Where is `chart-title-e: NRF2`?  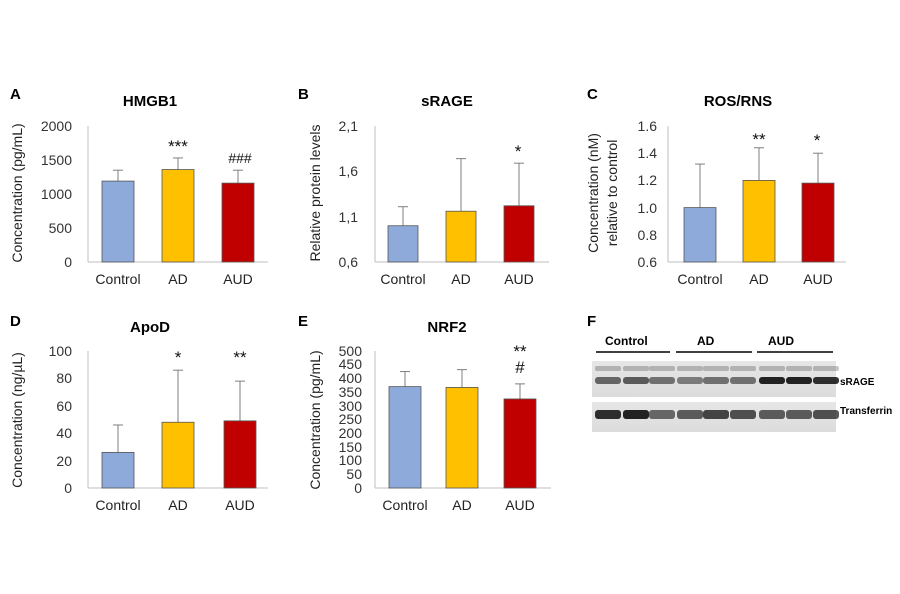 chart-title-e: NRF2 is located at coordinates (446, 327).